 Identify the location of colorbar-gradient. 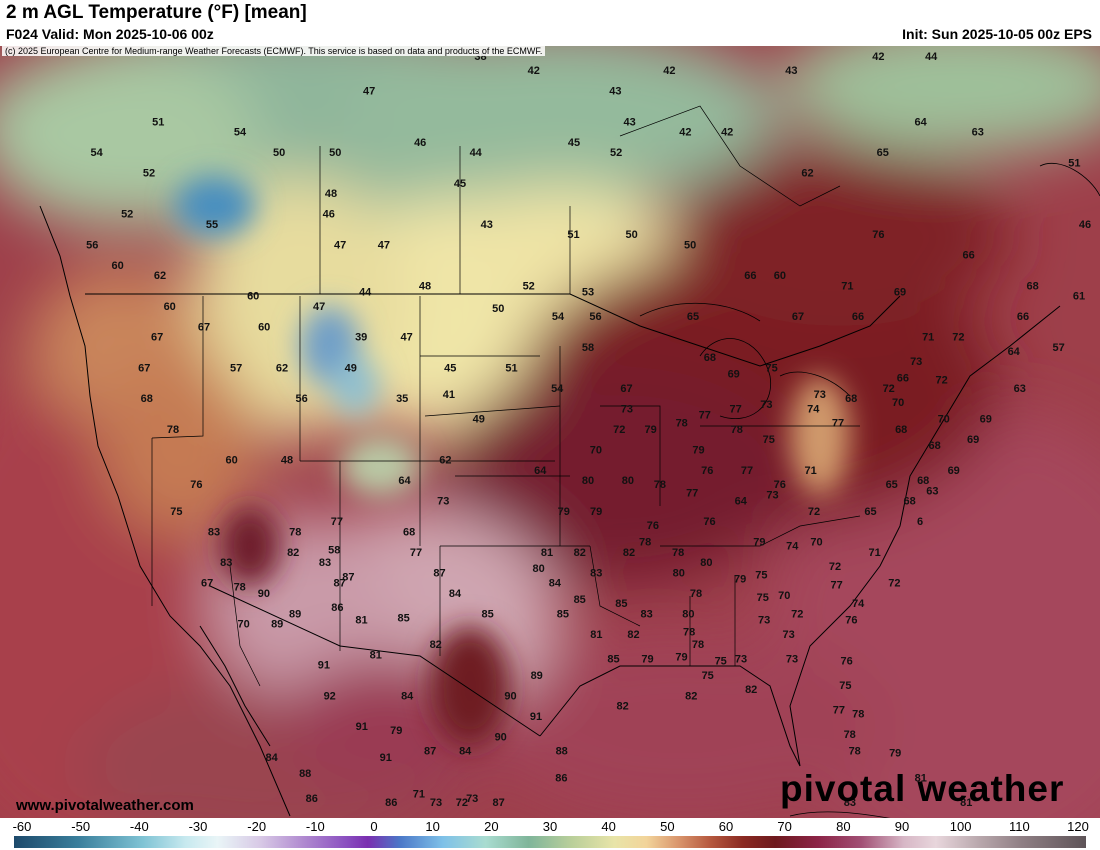
(550, 842).